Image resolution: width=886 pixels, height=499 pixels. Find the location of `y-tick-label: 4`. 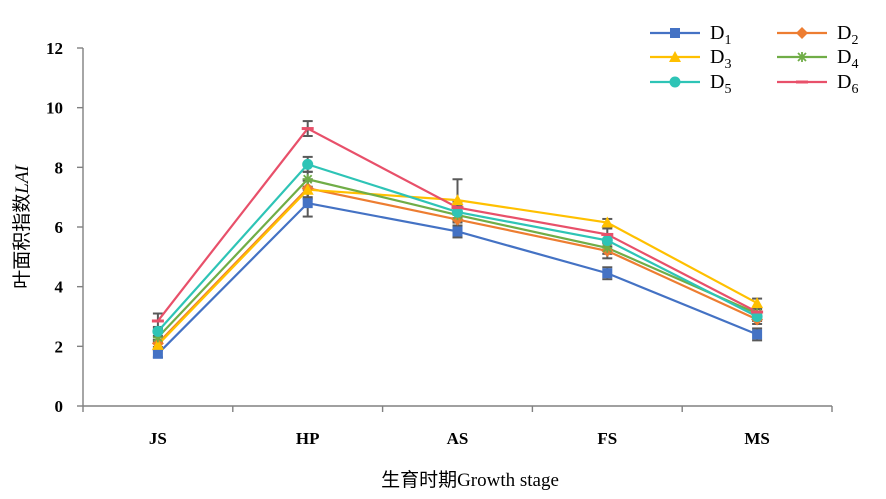

y-tick-label: 4 is located at coordinates (59, 287).